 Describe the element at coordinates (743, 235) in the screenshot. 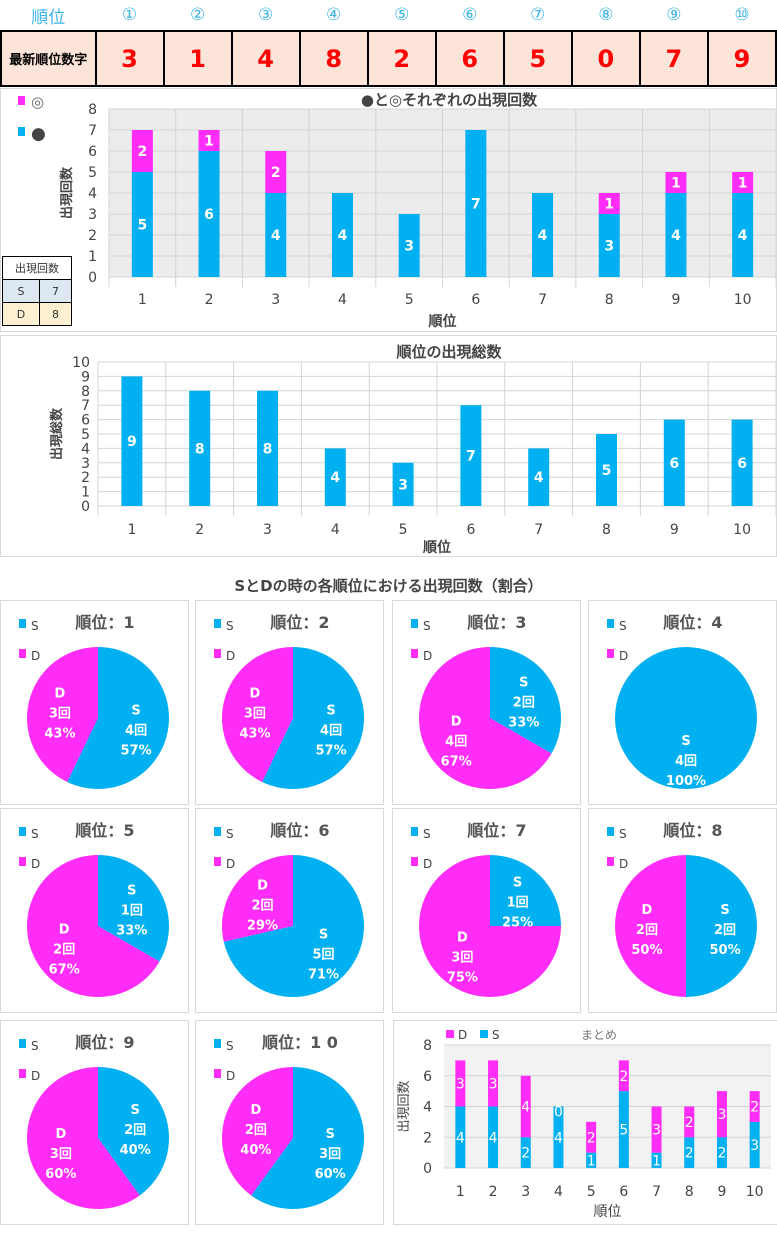

I see `bar-●-10` at that location.